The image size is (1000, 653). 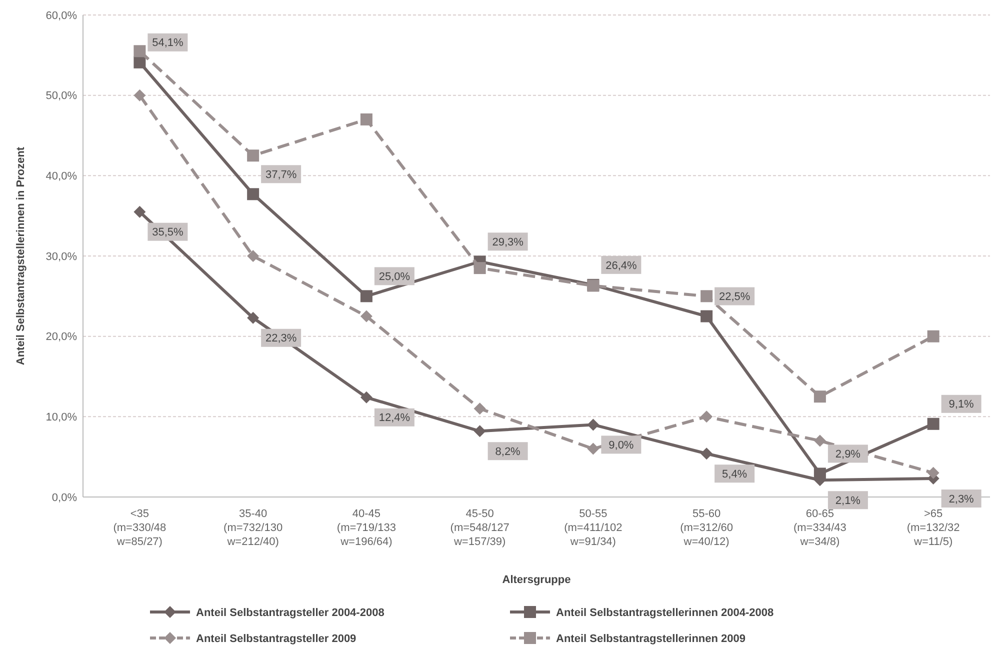 I want to click on x-tick-label: 35-40 (m=732/130 w=212/40), so click(x=253, y=528).